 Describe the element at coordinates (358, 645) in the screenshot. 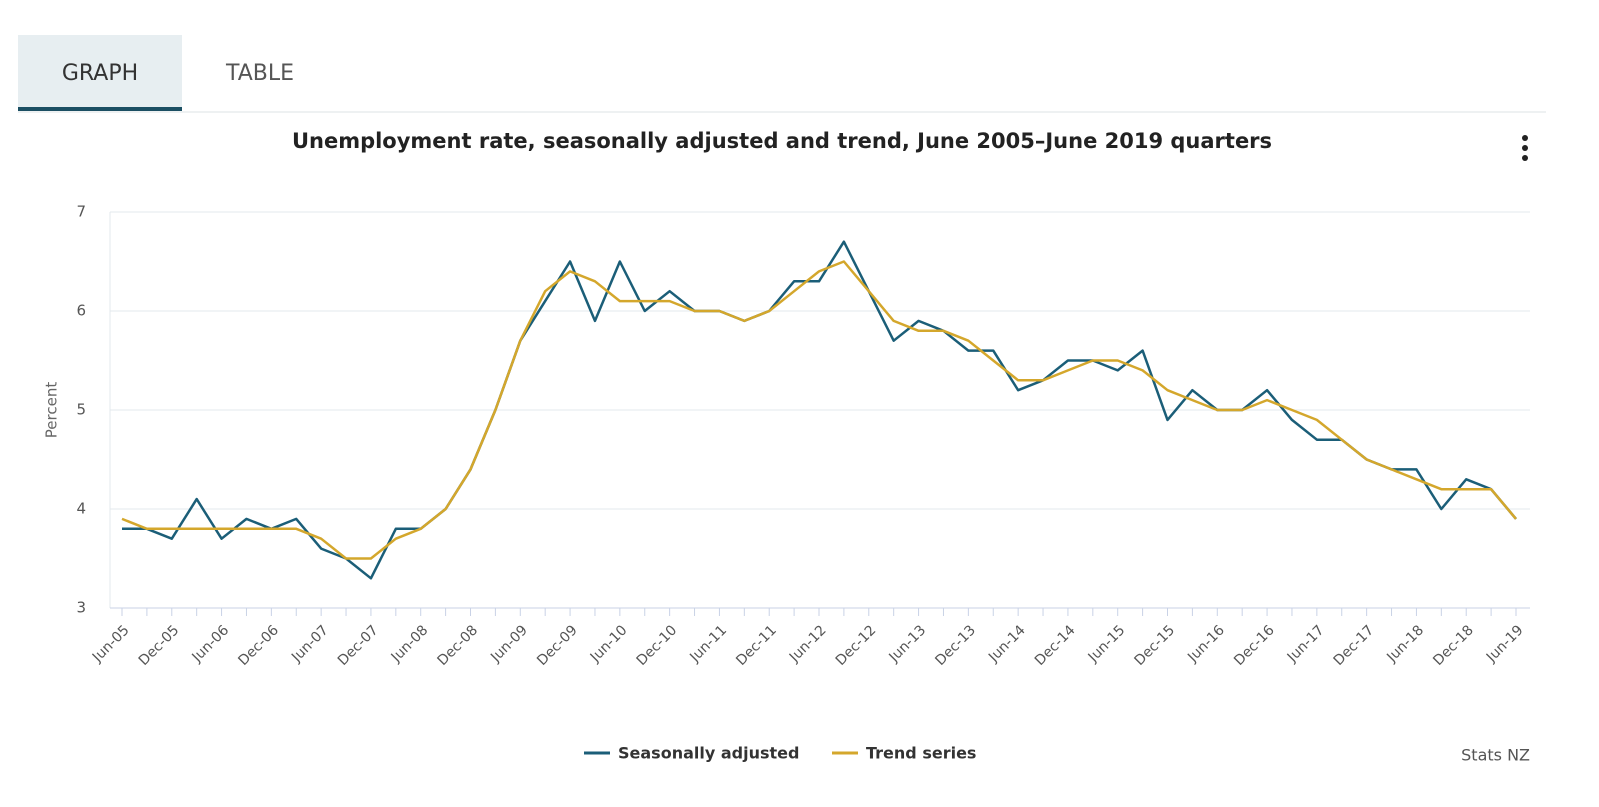

I see `x-tick-label: Dec-07` at that location.